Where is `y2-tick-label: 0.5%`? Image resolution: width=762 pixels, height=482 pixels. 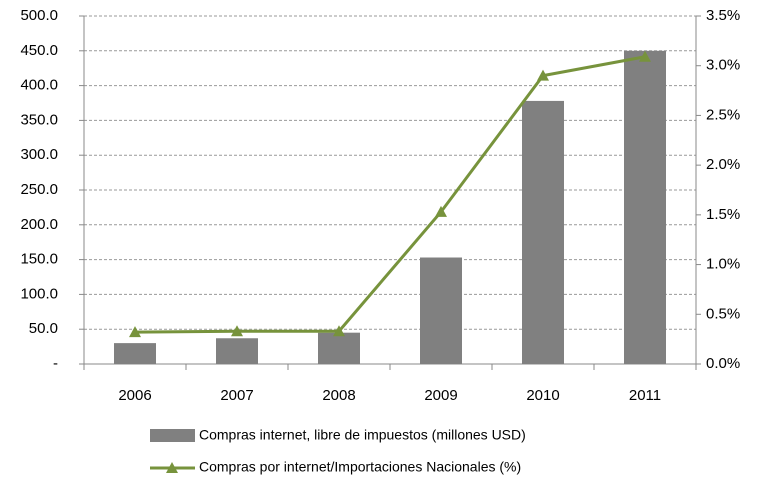
y2-tick-label: 0.5% is located at coordinates (723, 313).